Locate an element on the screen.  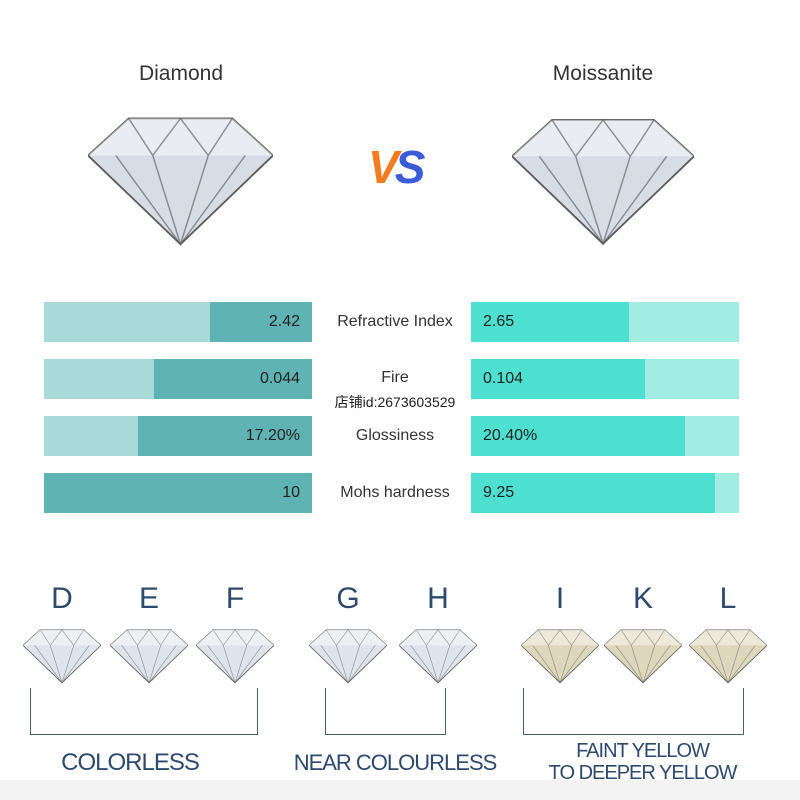
grade-letter: K is located at coordinates (642, 598).